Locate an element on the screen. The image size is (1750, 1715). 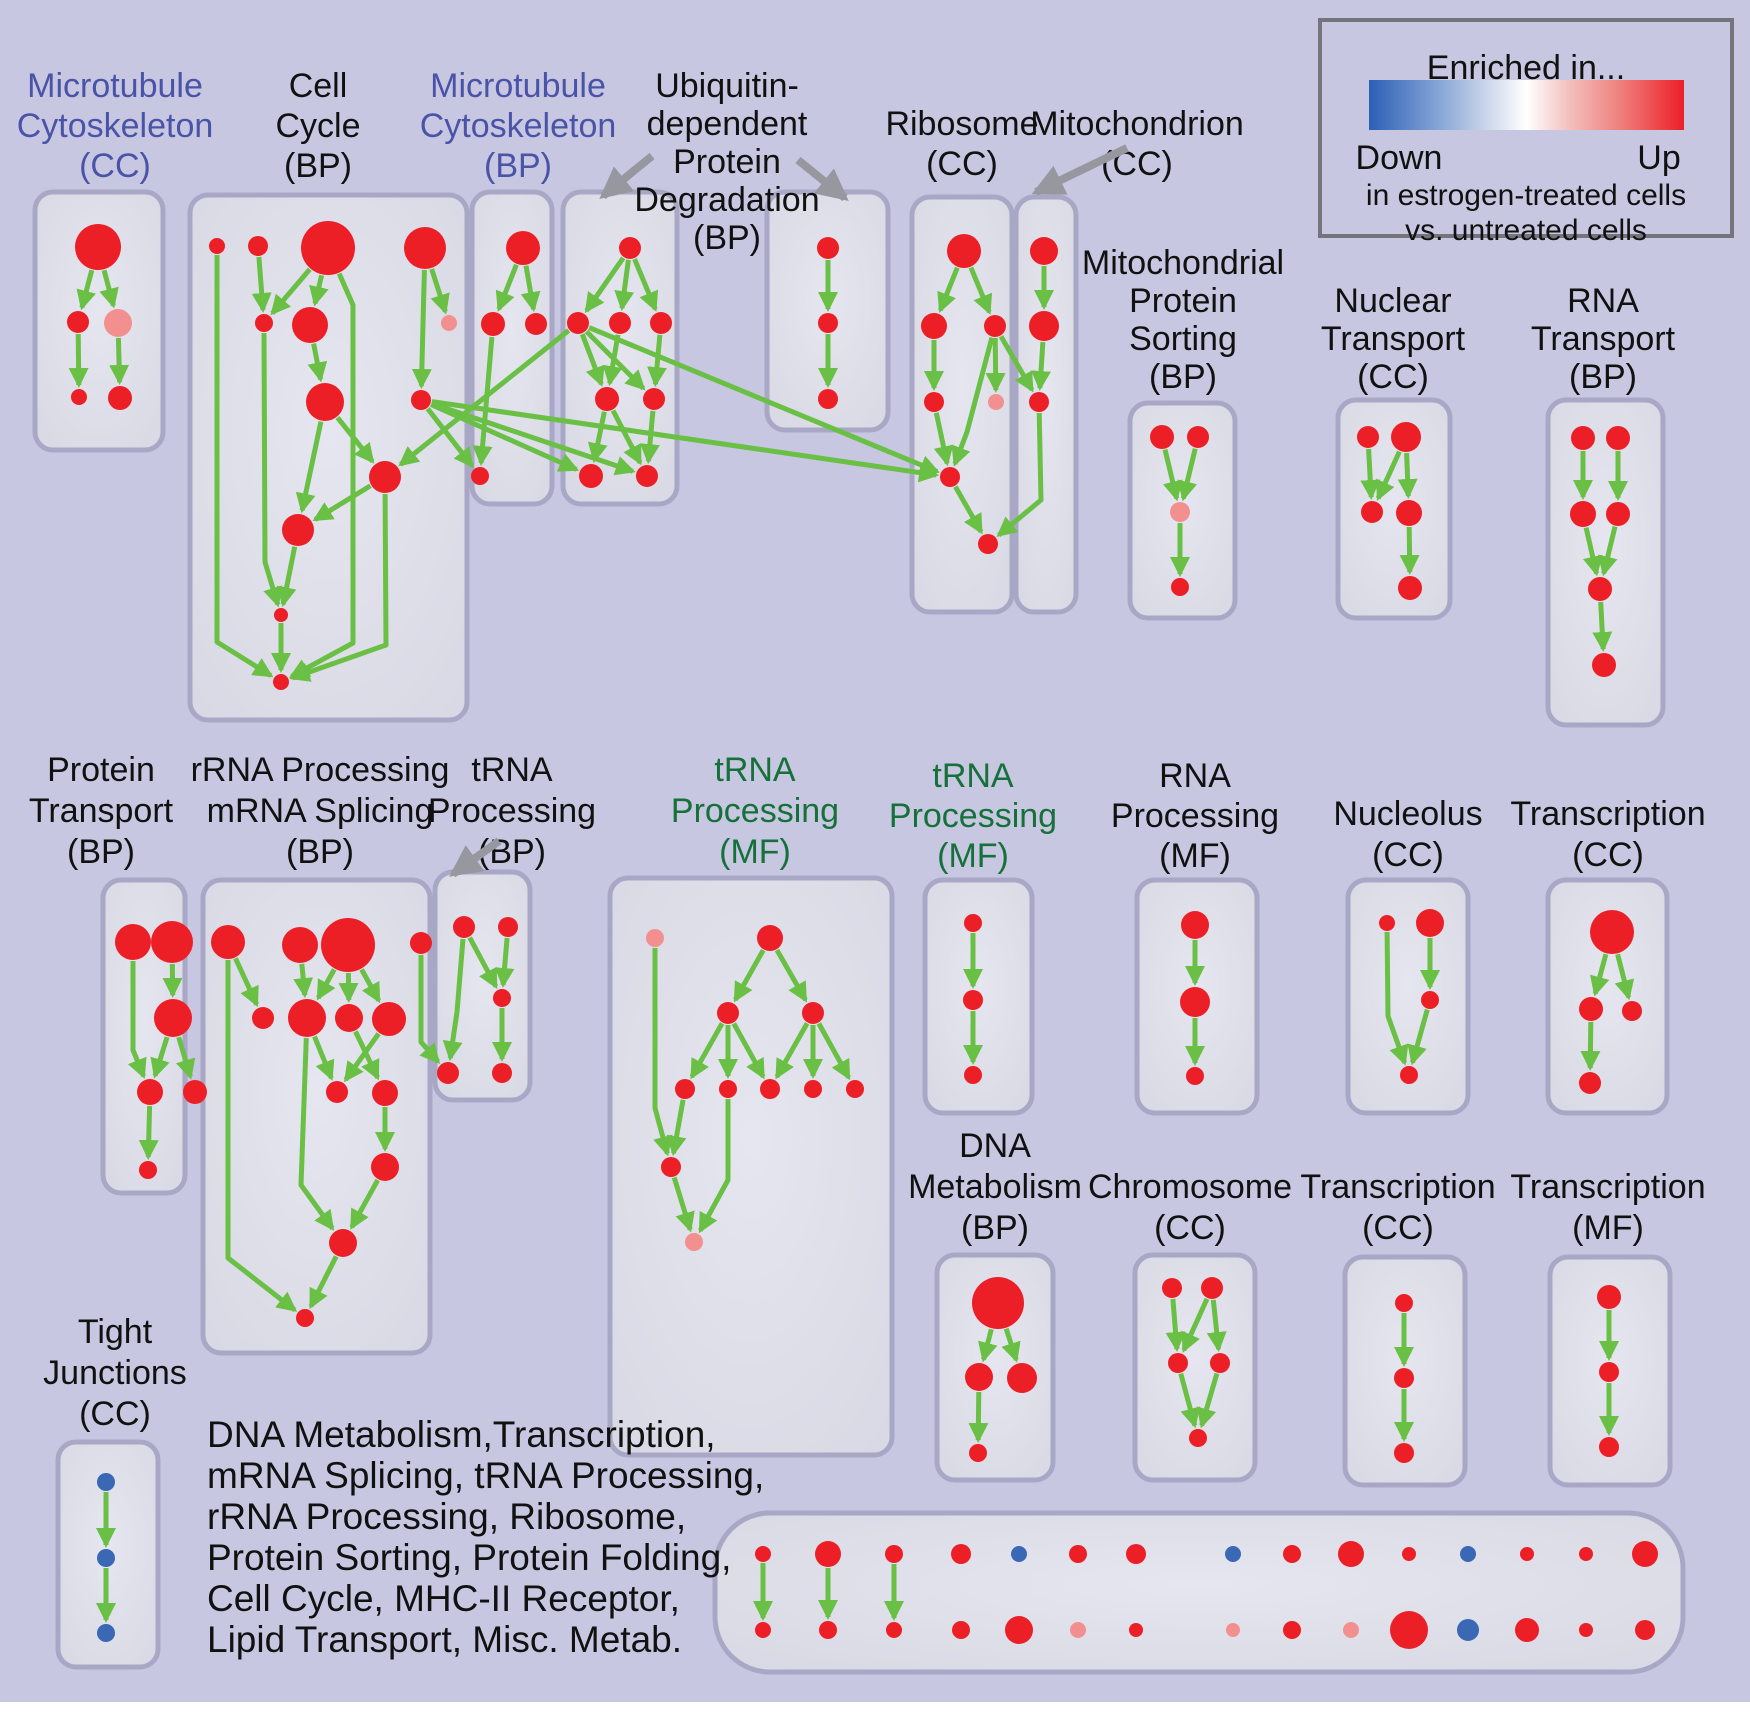
node-tcc1-C is located at coordinates (1632, 1011).